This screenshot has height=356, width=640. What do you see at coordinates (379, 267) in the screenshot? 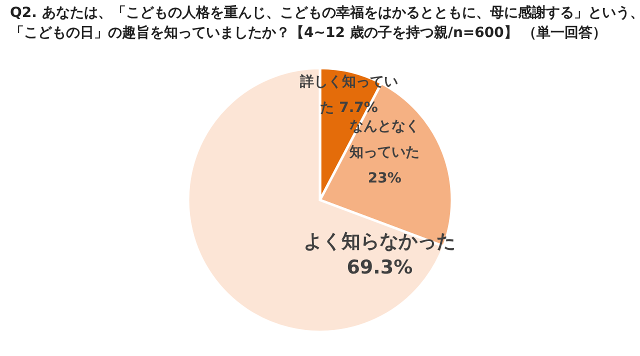
I see `data-label: 69.3%` at bounding box center [379, 267].